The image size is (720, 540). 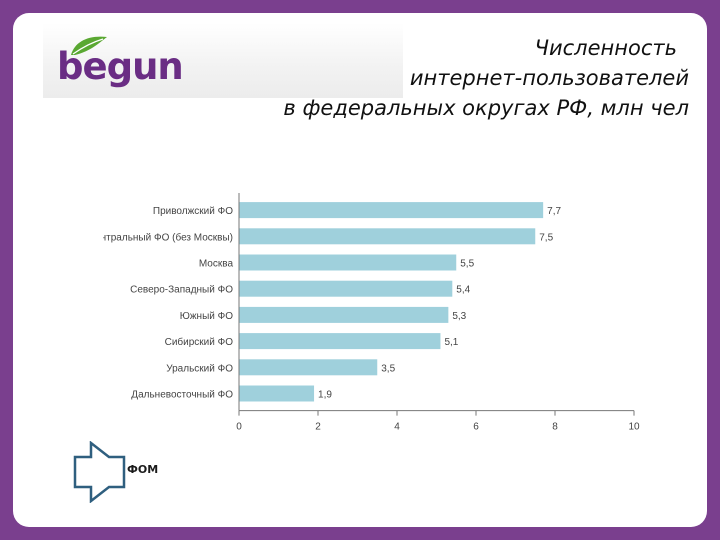 What do you see at coordinates (459, 316) in the screenshot?
I see `data-label: 5,3` at bounding box center [459, 316].